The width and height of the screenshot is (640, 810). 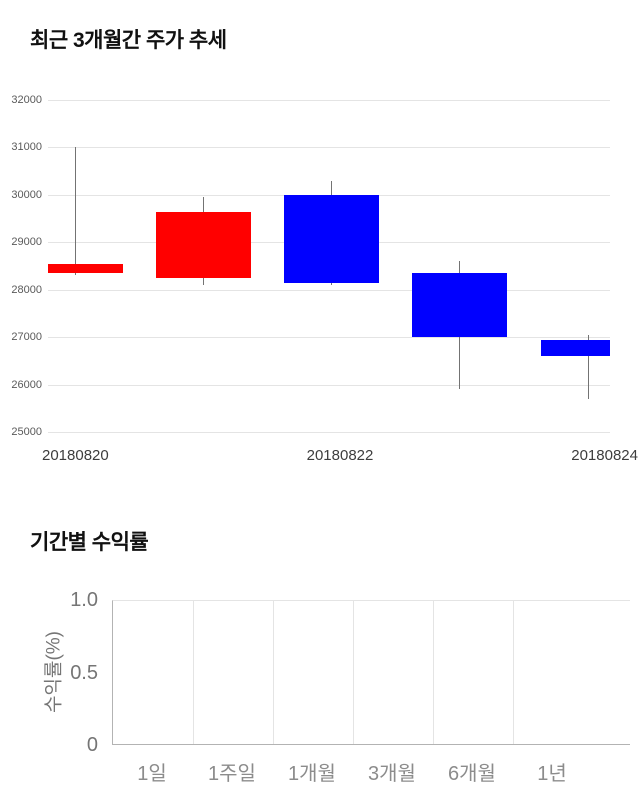 What do you see at coordinates (26, 100) in the screenshot?
I see `y-tick-label: 32000` at bounding box center [26, 100].